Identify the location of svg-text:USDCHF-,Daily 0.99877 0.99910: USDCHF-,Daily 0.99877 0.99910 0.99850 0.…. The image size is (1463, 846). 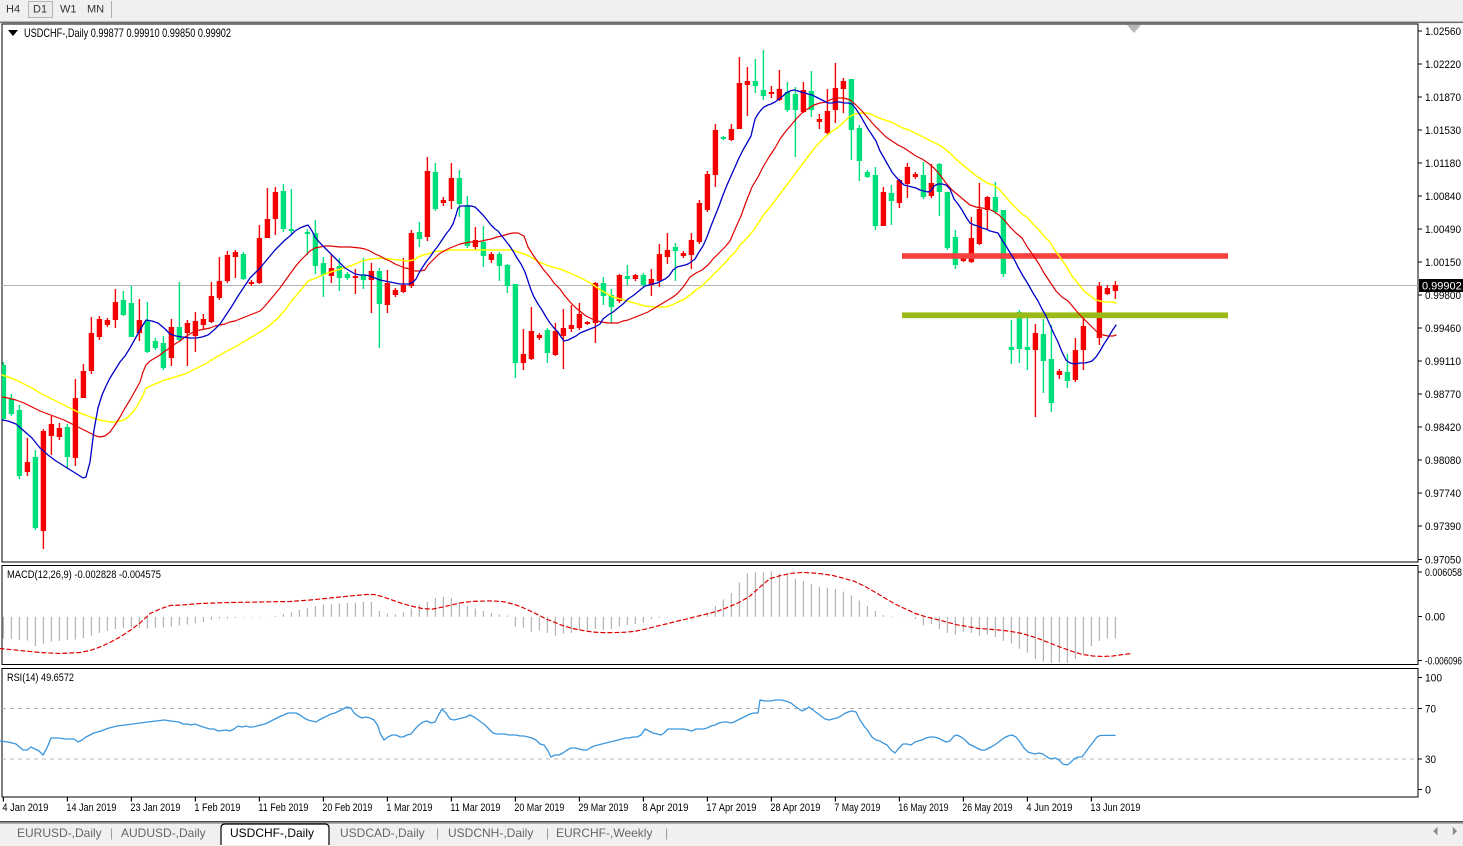
(127, 33).